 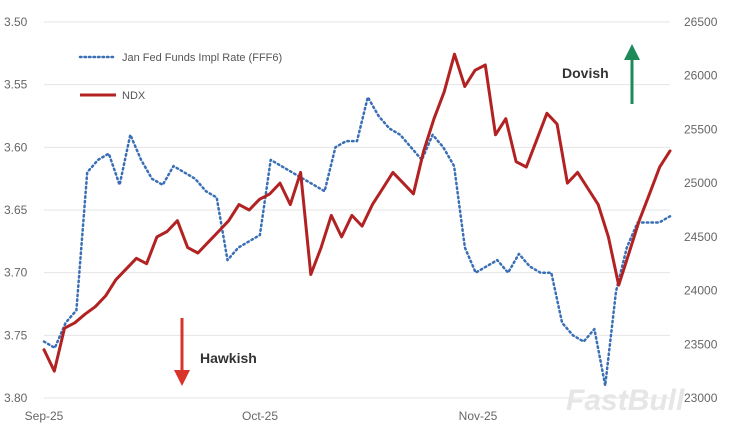 What do you see at coordinates (585, 73) in the screenshot?
I see `dovish-label: Dovish` at bounding box center [585, 73].